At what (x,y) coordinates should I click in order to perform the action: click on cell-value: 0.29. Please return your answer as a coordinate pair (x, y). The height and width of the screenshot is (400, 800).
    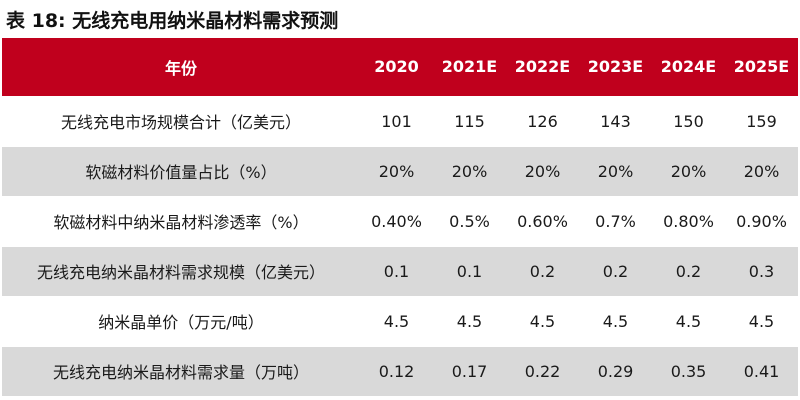
    Looking at the image, I should click on (615, 371).